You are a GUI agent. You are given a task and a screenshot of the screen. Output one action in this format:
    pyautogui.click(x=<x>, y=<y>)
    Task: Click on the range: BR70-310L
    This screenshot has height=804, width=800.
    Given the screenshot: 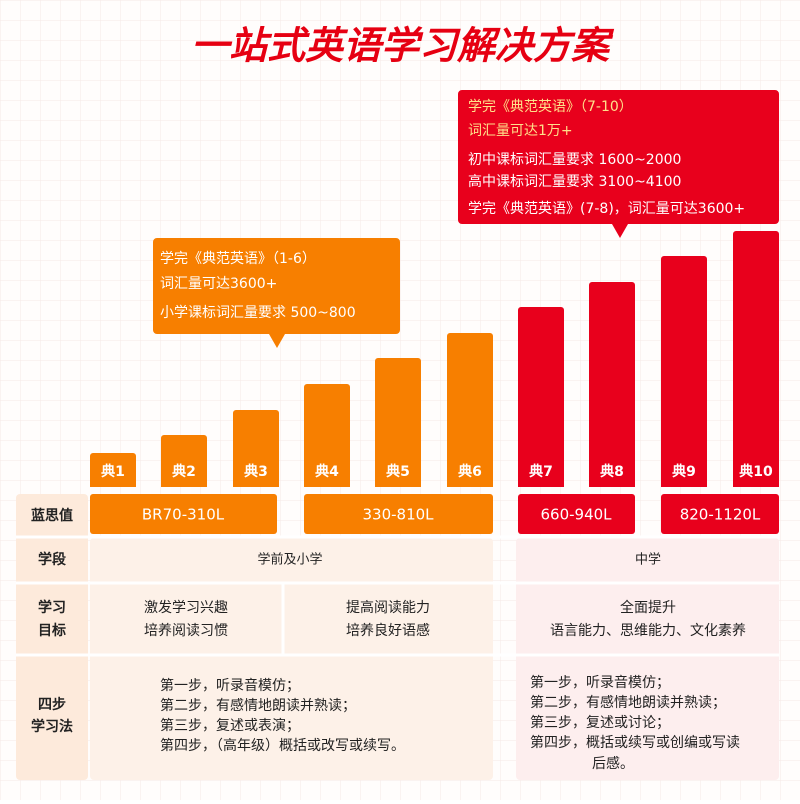 What is the action you would take?
    pyautogui.click(x=183, y=515)
    